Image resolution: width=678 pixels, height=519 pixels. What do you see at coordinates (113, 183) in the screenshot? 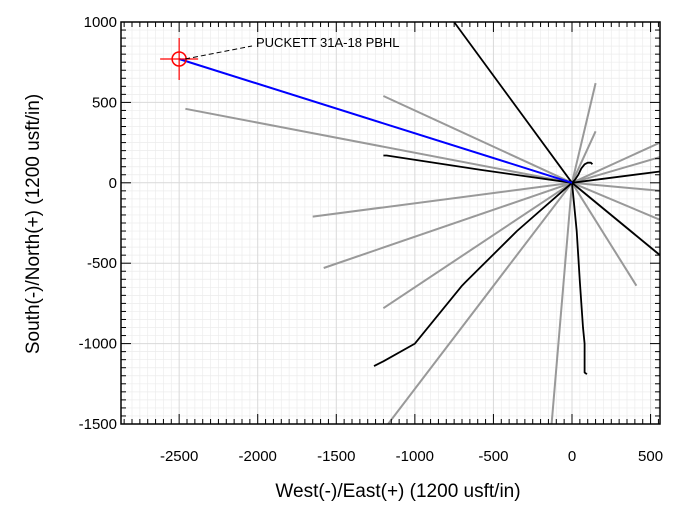
I see `y-tick-label: 0` at bounding box center [113, 183].